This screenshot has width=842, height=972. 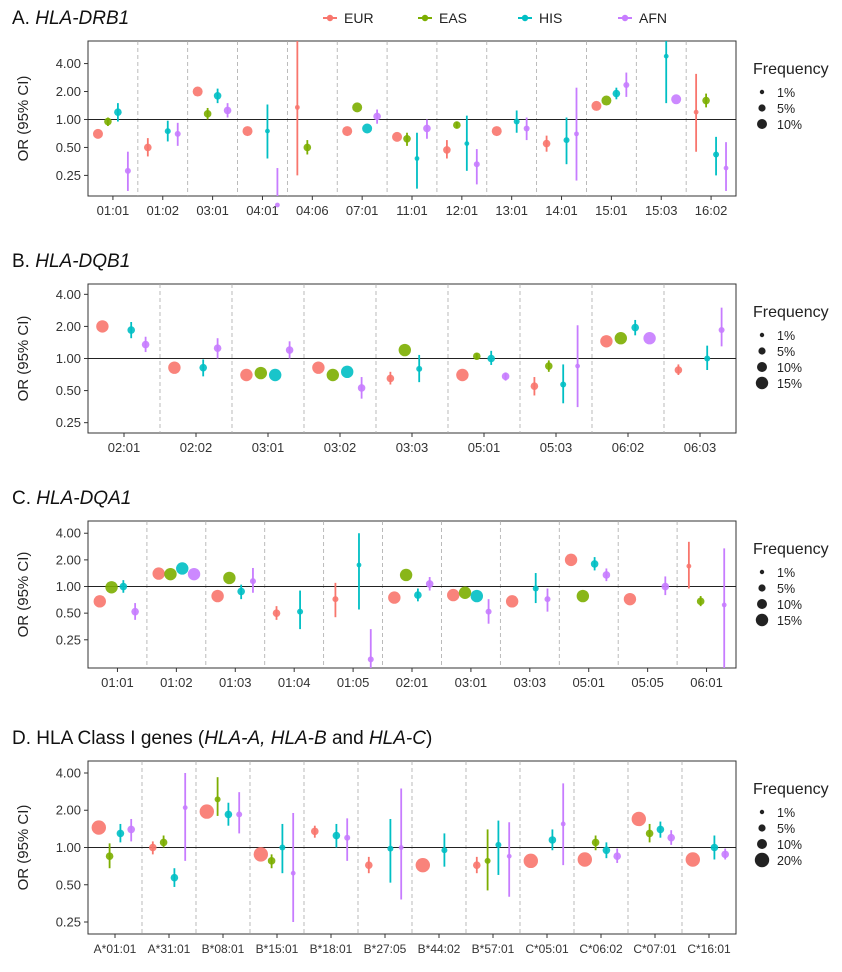 What do you see at coordinates (362, 210) in the screenshot?
I see `x-tick-label: 07:01` at bounding box center [362, 210].